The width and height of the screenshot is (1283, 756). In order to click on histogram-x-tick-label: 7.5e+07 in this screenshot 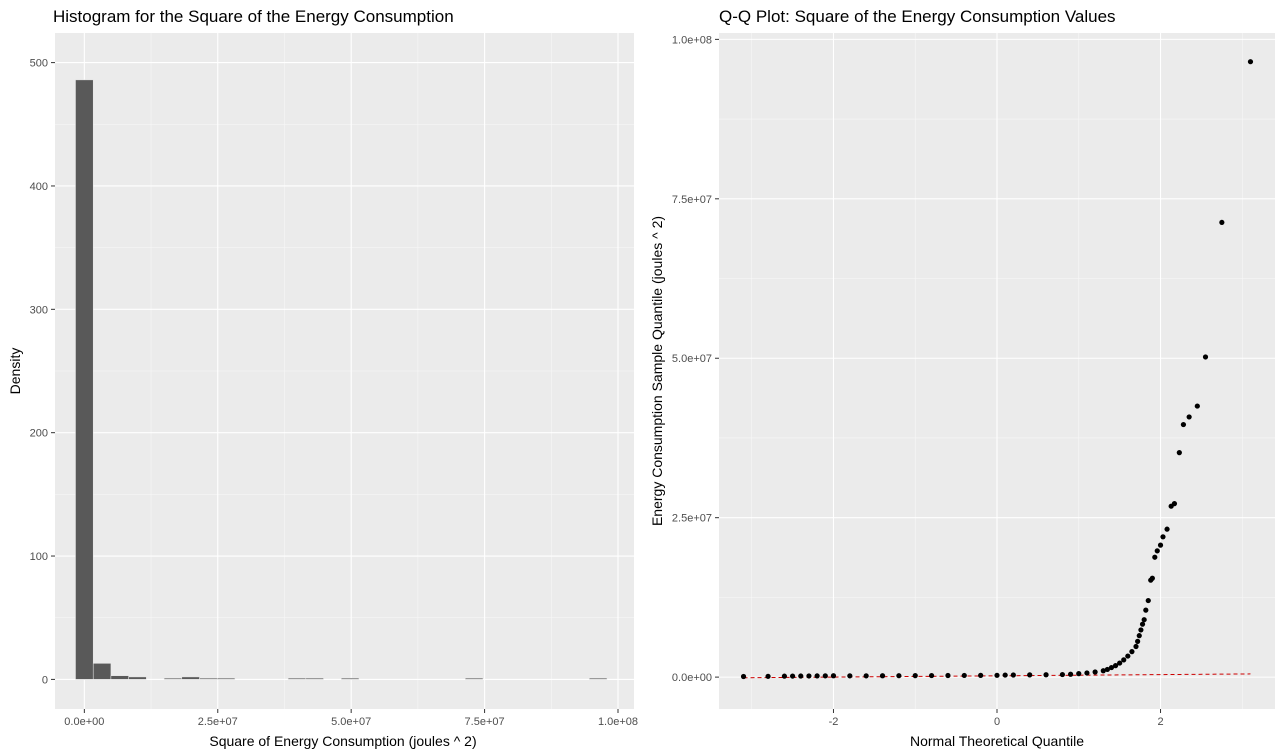, I will do `click(485, 722)`.